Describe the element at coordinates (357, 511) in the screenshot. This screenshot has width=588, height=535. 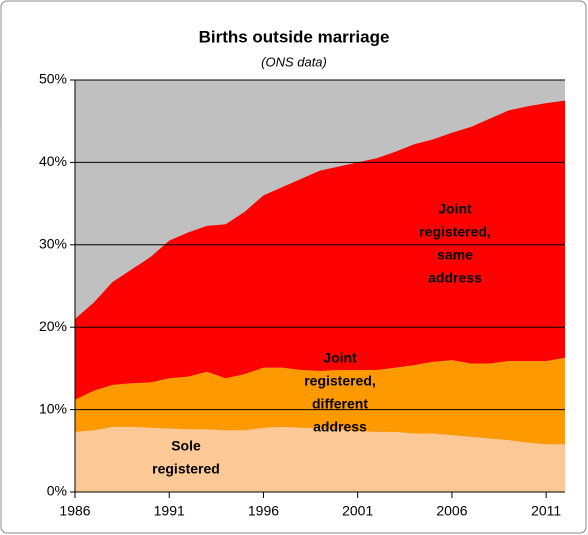
I see `x-tick-label: 2001` at that location.